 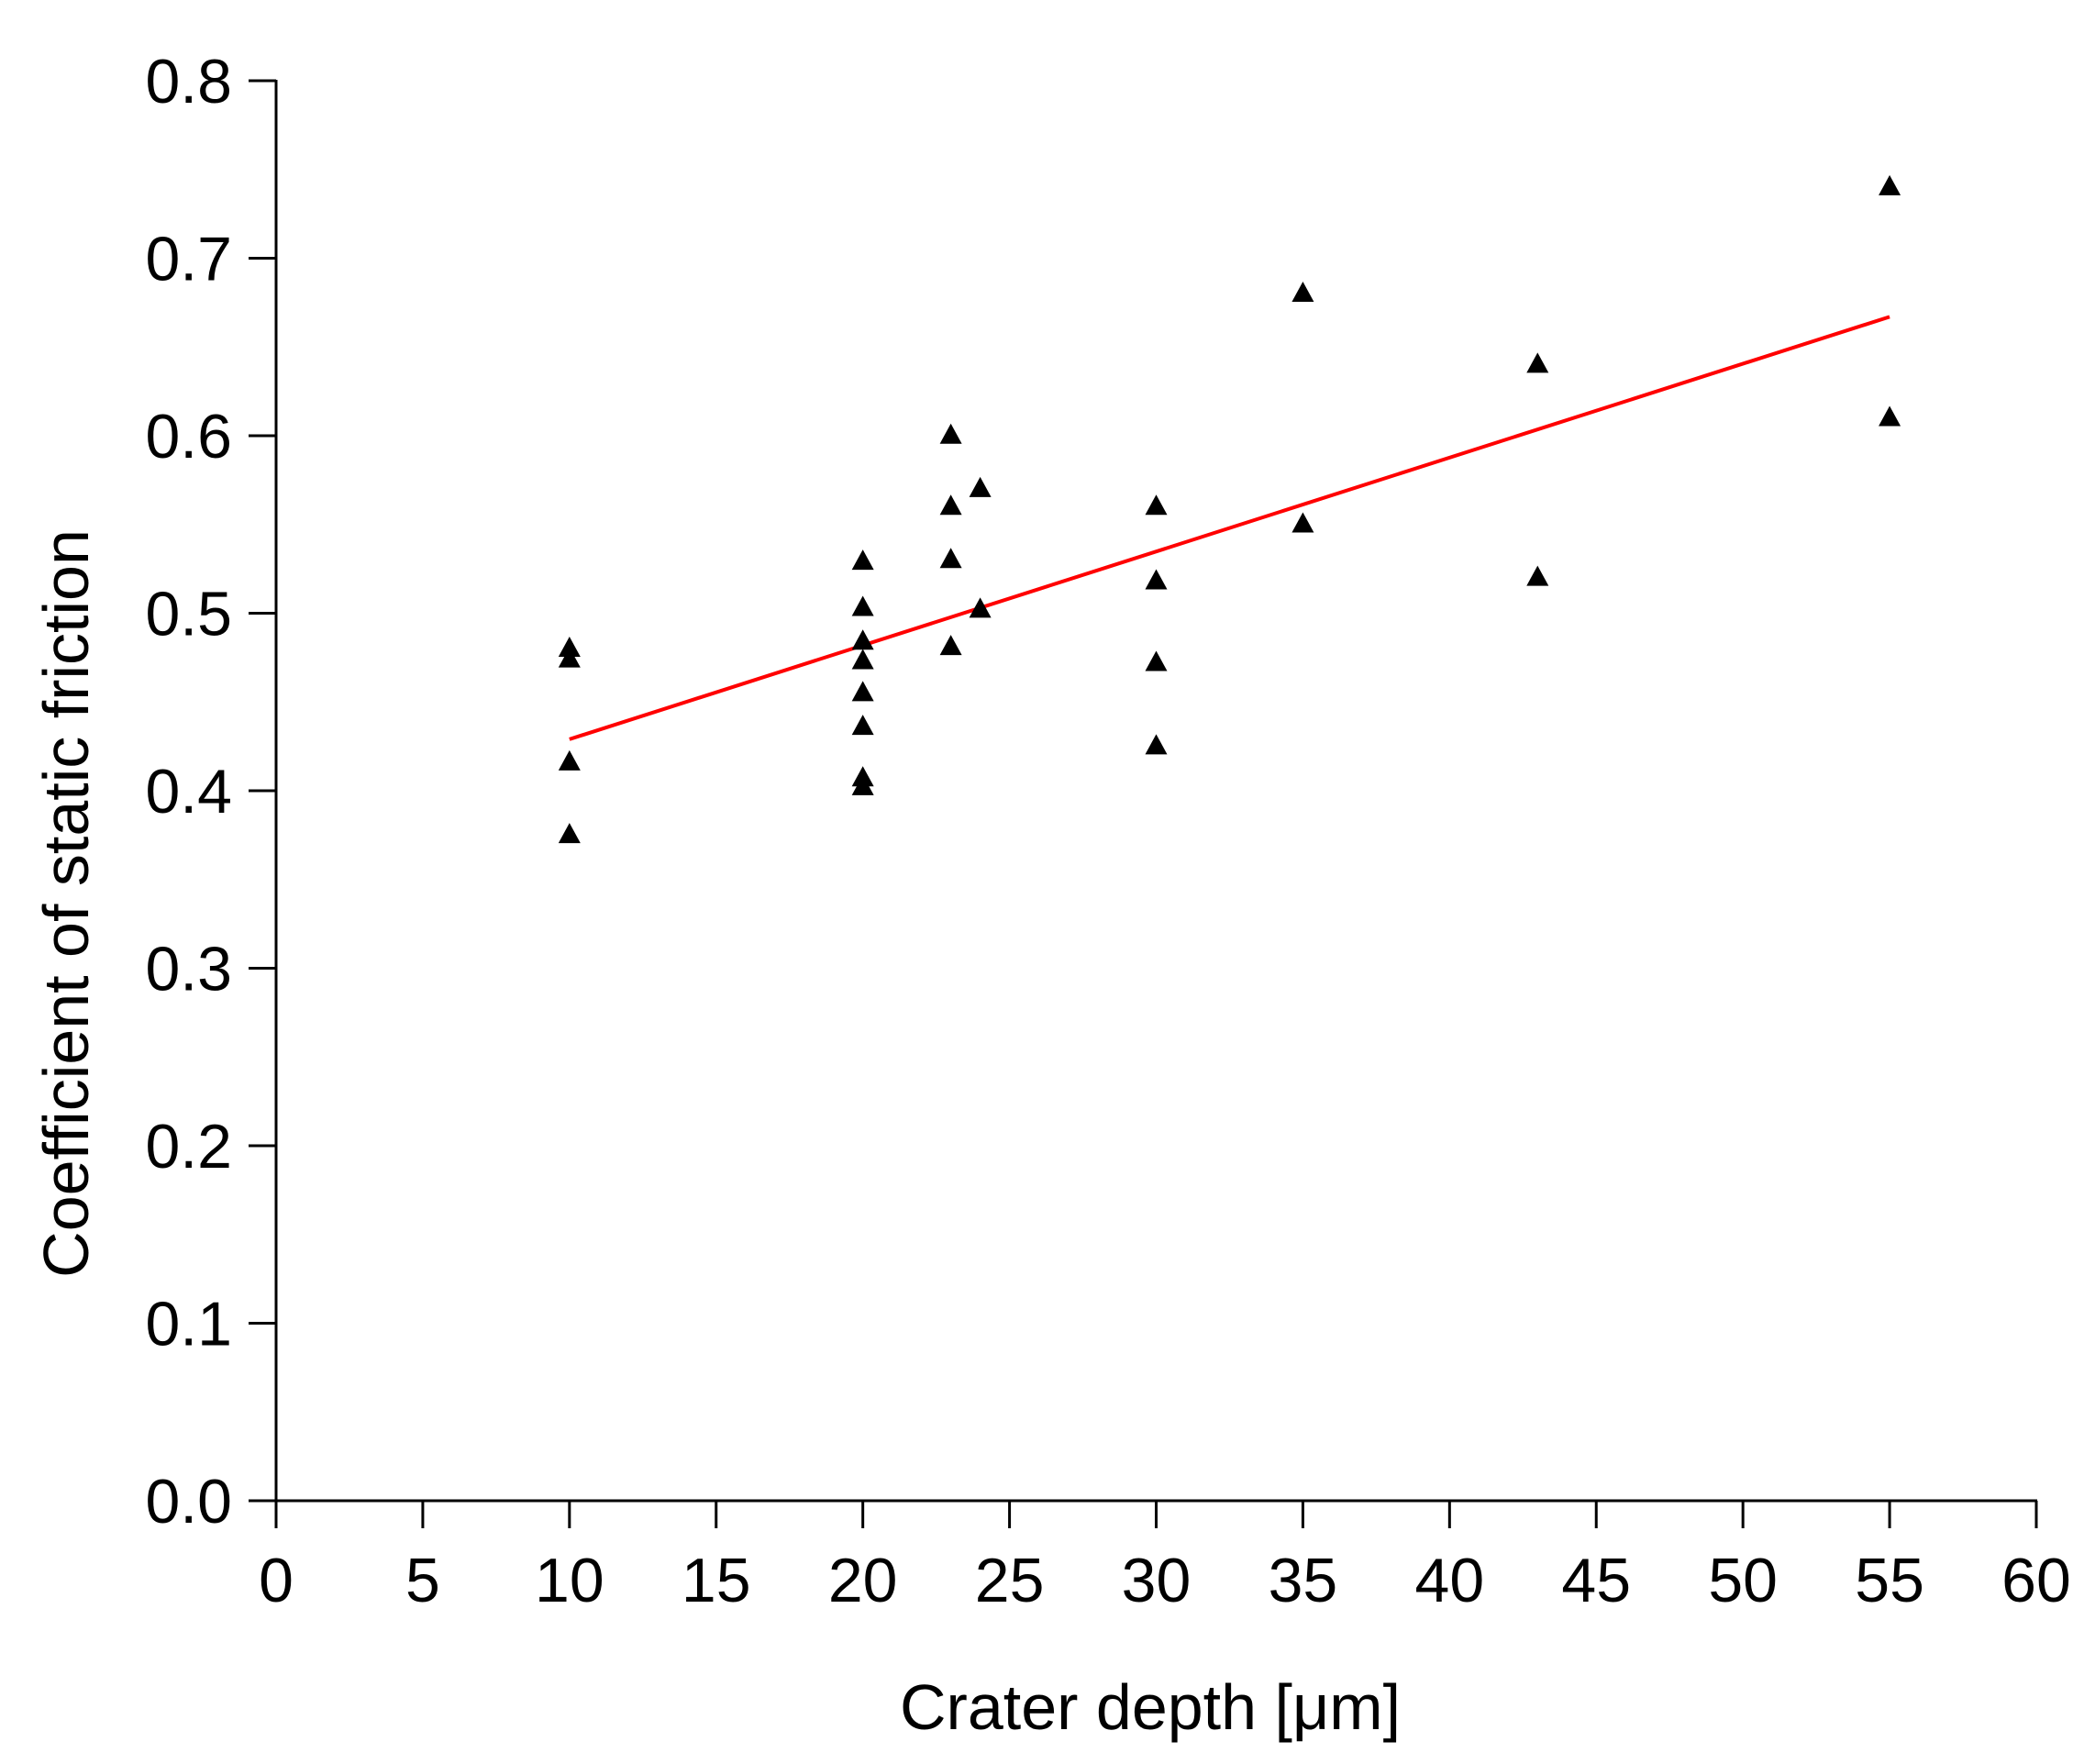 I want to click on y-tick-label: 0.4, so click(x=188, y=792).